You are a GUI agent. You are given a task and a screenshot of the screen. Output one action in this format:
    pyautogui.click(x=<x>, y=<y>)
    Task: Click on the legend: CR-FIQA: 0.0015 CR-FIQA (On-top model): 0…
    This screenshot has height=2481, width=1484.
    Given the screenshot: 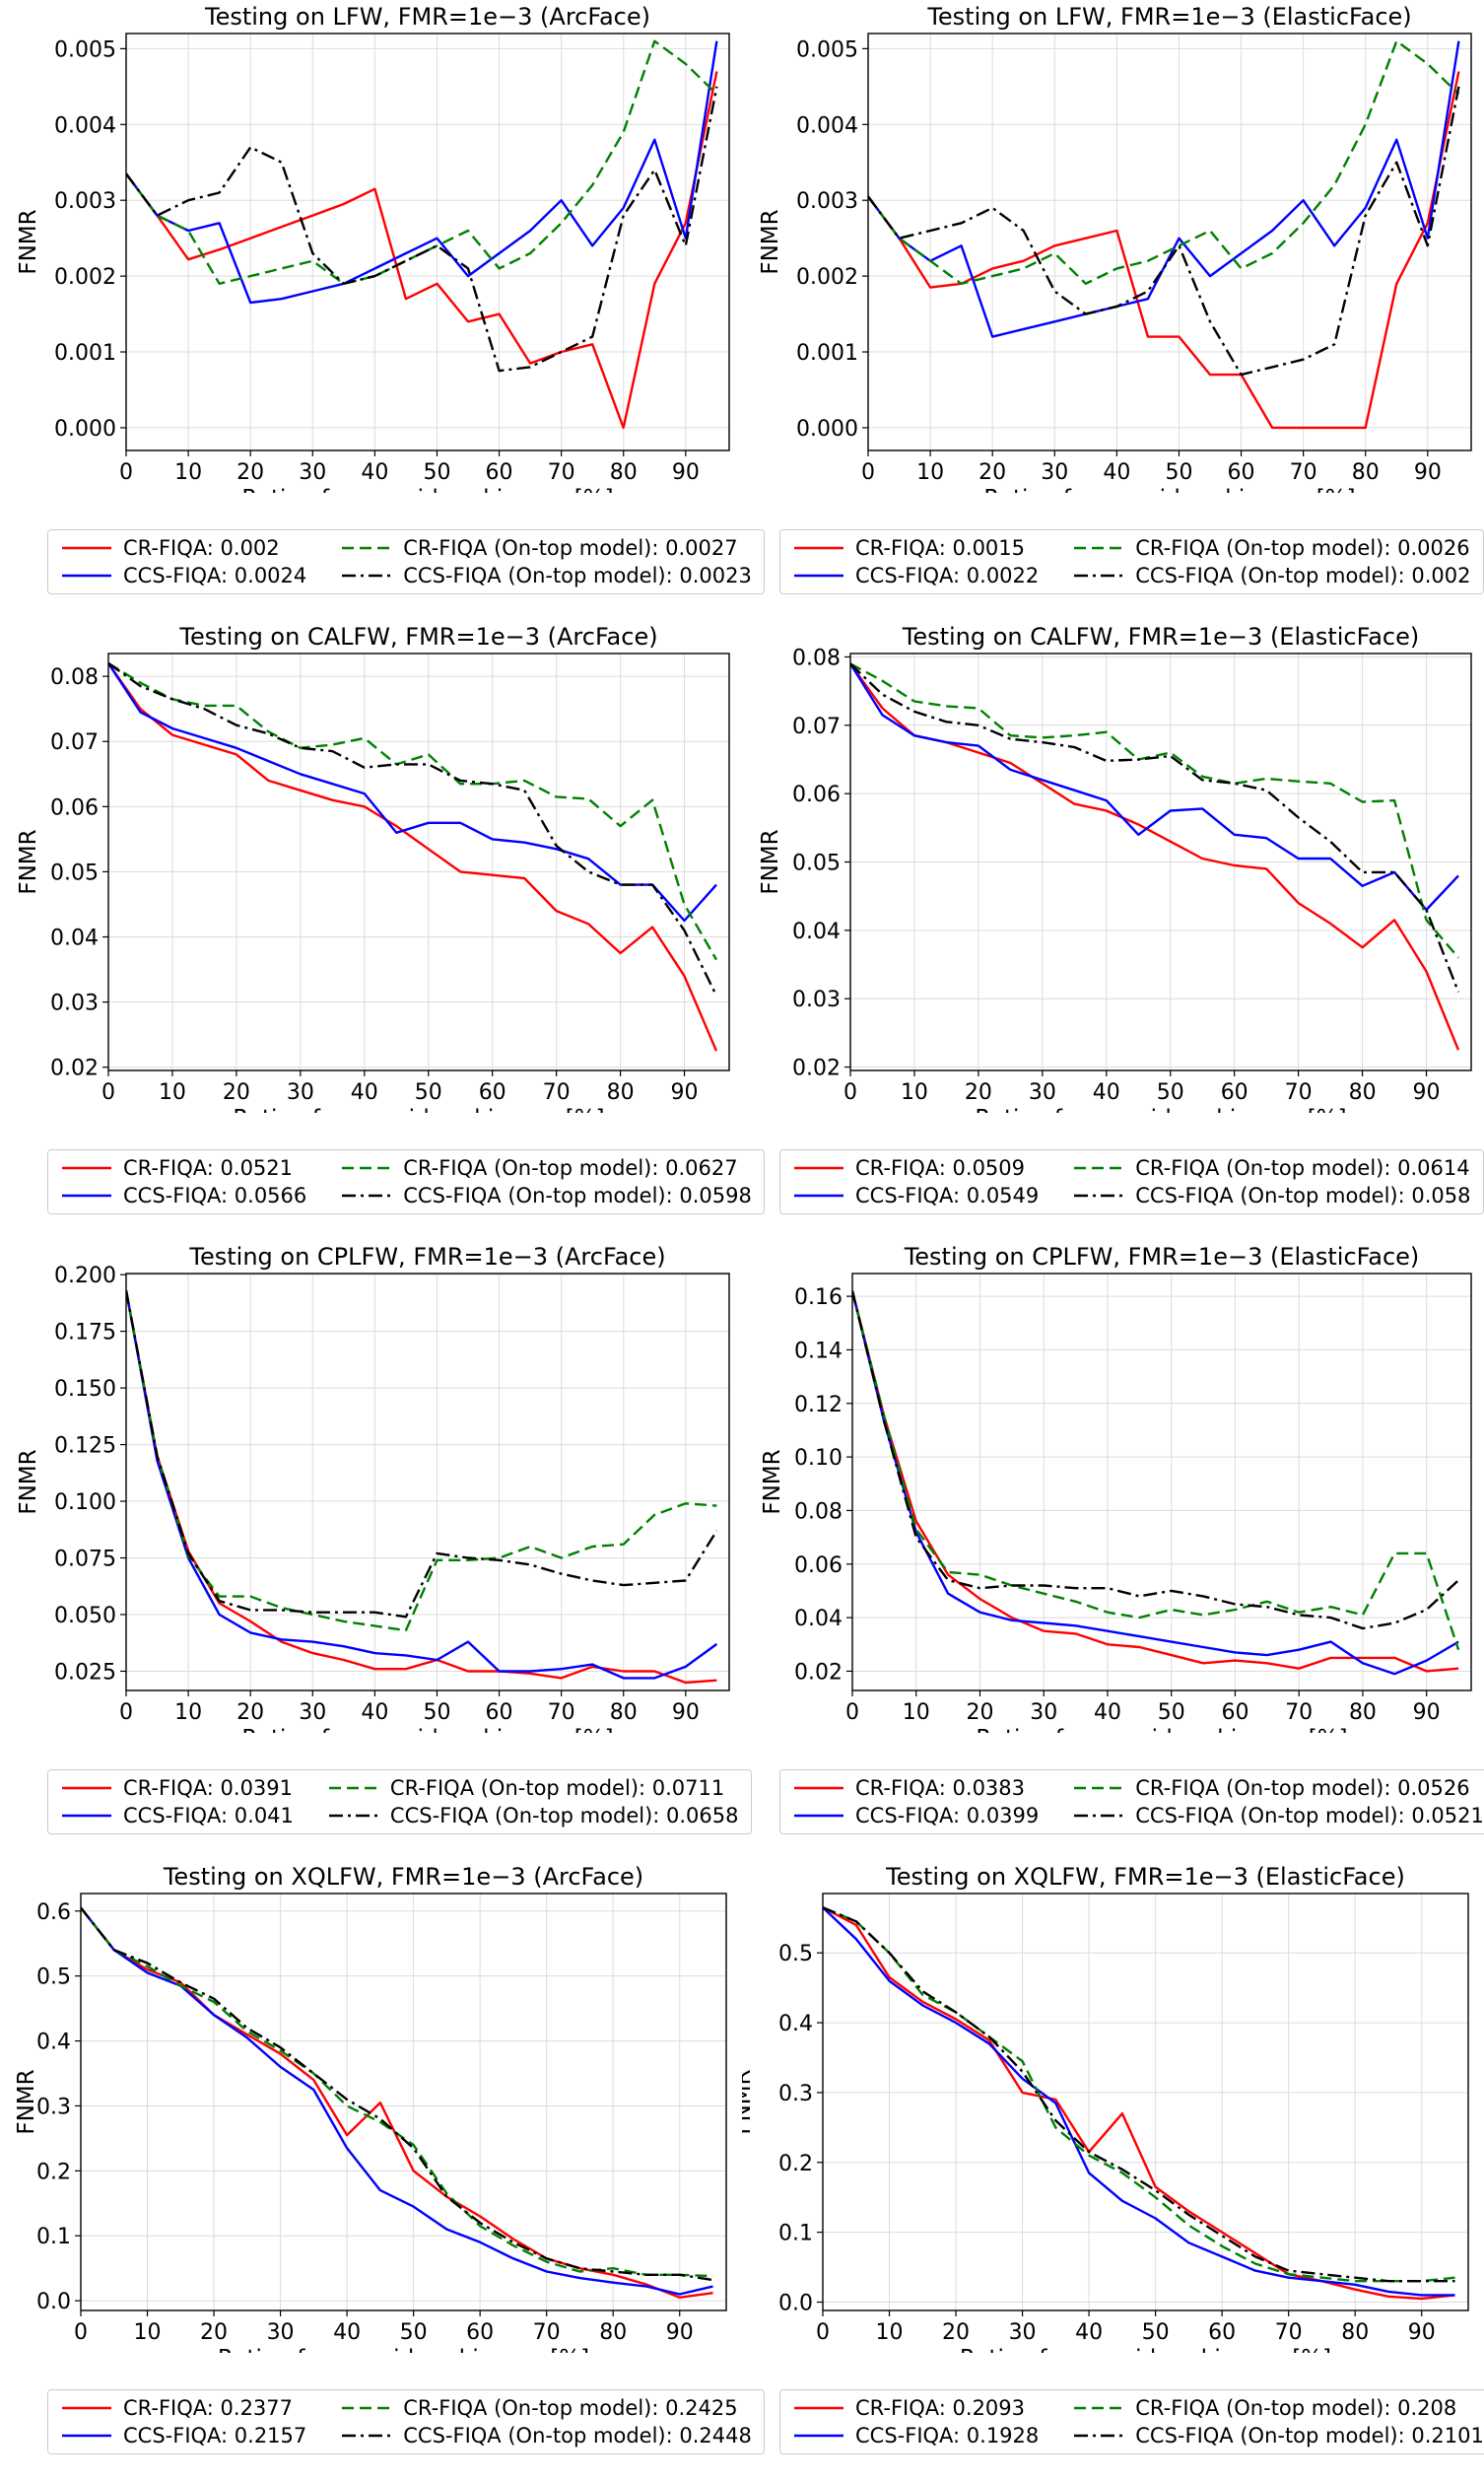 What is the action you would take?
    pyautogui.click(x=1131, y=561)
    